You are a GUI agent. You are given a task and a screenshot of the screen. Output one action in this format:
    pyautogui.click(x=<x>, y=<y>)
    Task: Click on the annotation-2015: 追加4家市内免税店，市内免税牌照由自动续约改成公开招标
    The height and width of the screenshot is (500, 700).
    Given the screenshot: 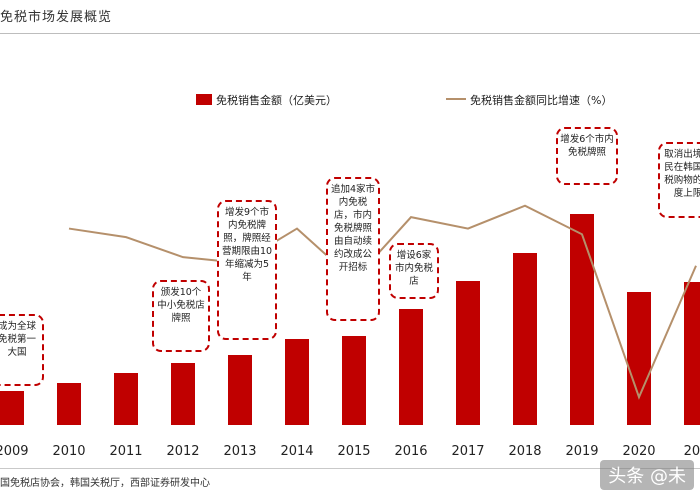 What is the action you would take?
    pyautogui.click(x=353, y=249)
    